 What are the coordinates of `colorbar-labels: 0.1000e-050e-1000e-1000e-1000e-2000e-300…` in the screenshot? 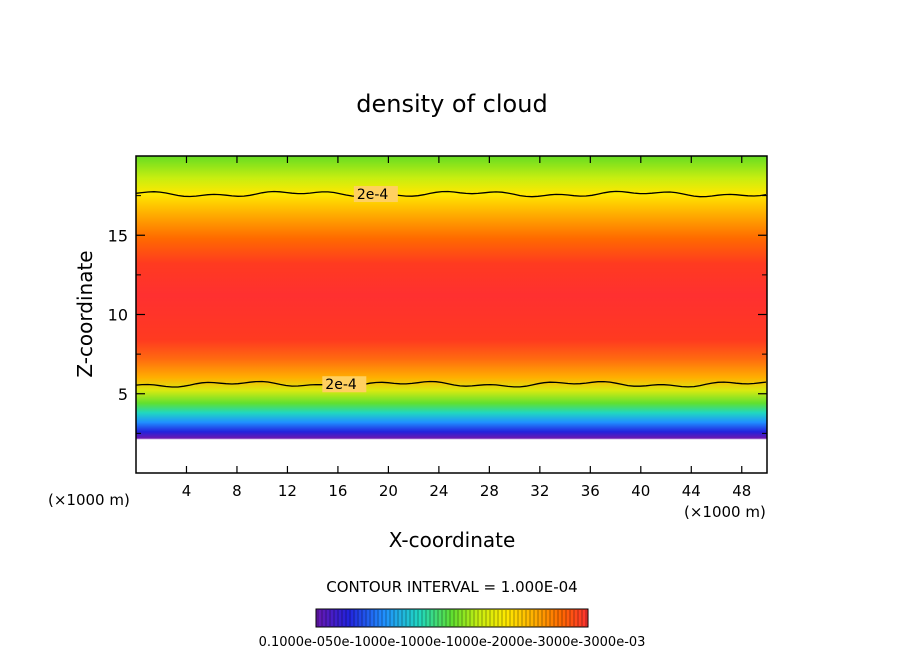 It's located at (452, 642).